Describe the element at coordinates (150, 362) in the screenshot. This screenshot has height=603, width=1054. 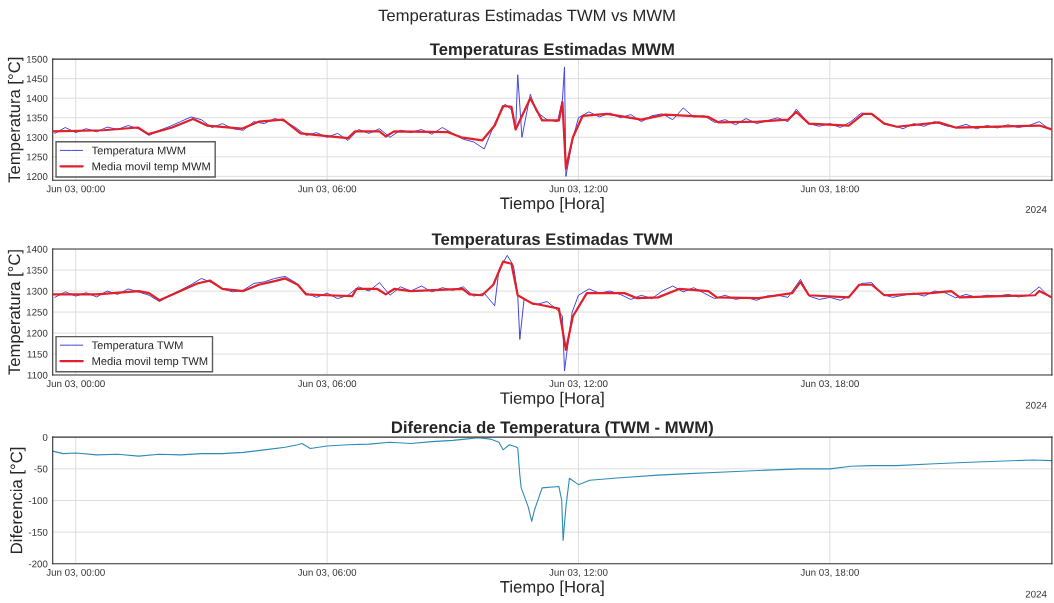
I see `legend-label: Media movil temp TWM` at that location.